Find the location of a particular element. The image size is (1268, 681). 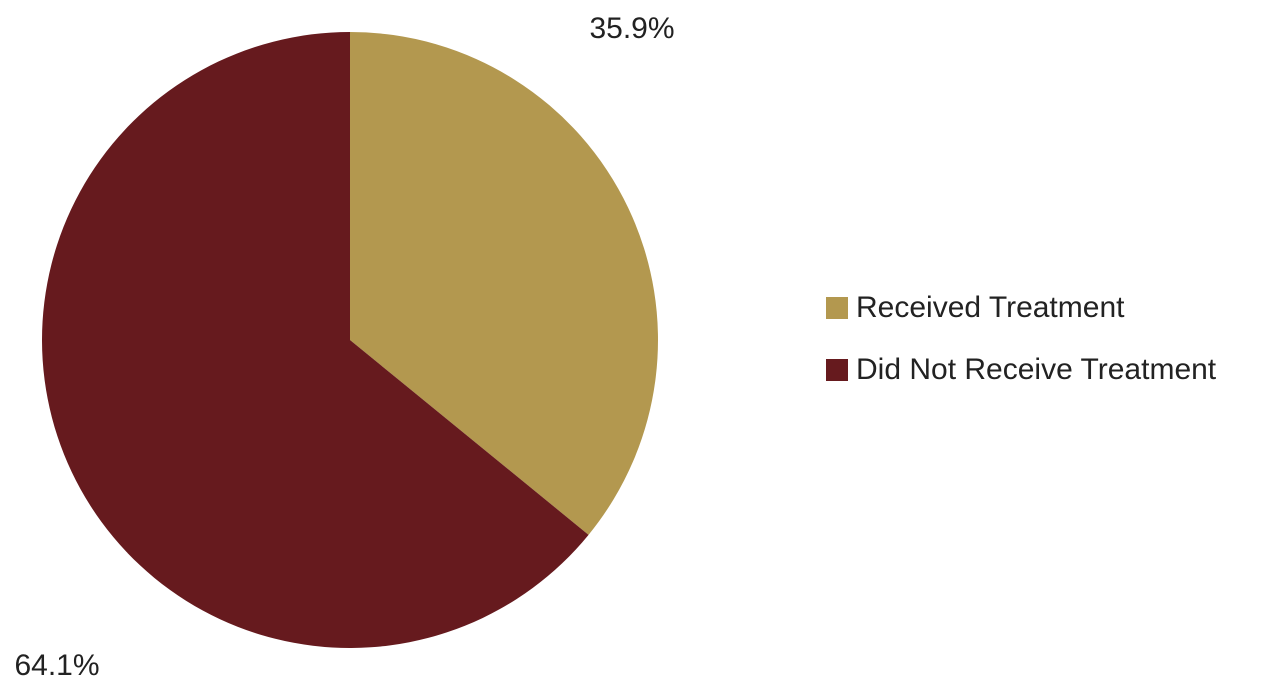

legend-item-received-treatment: Received Treatment is located at coordinates (1021, 308).